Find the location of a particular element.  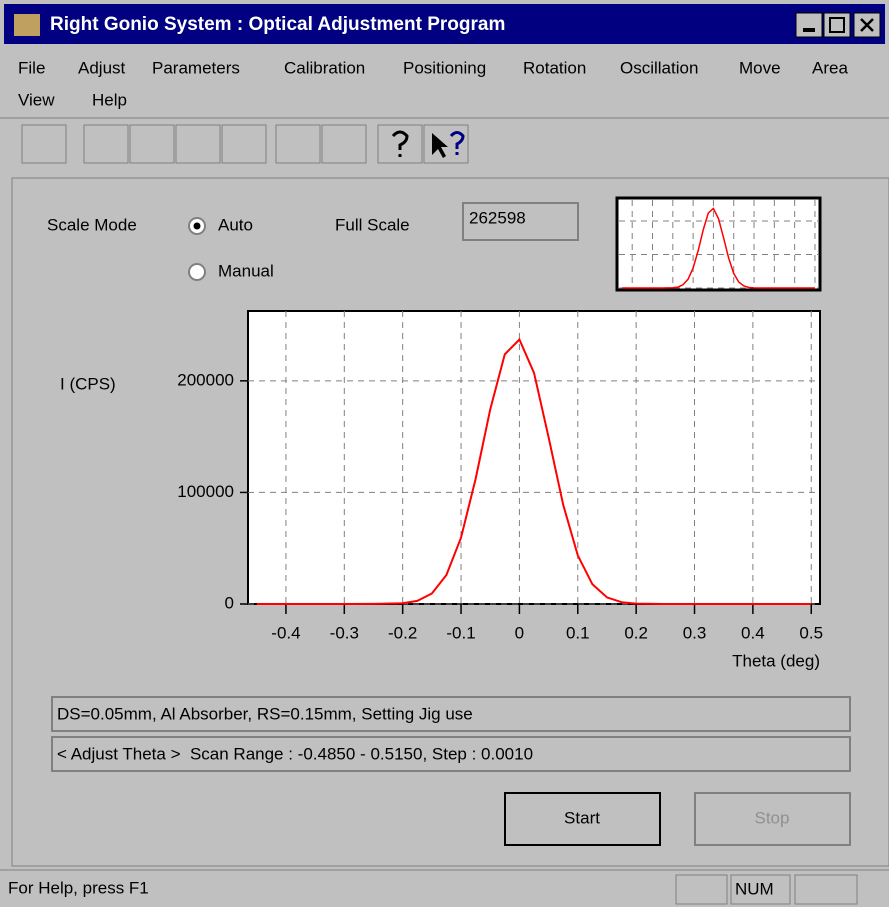

x-axis-label: Theta (deg) is located at coordinates (776, 660).